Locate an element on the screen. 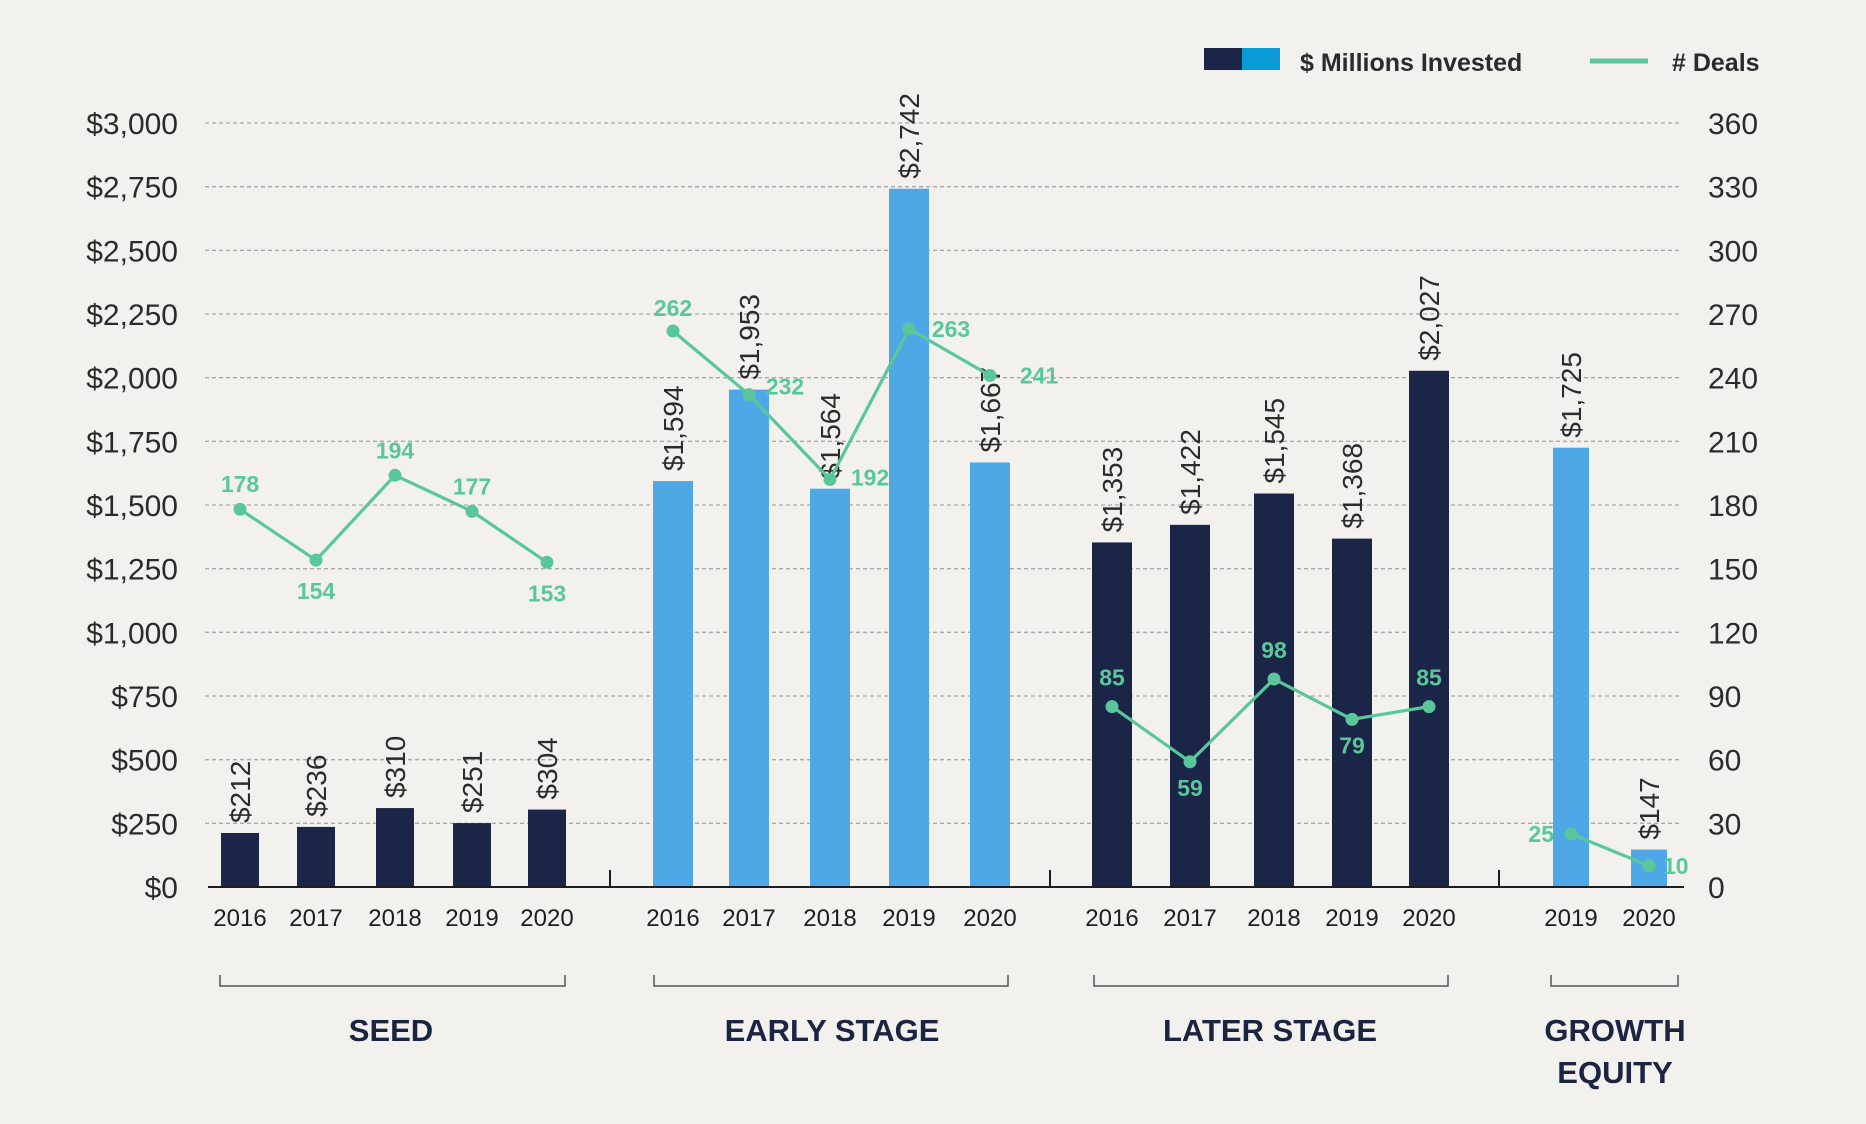 The image size is (1866, 1124). y-tick-left: $1,500 is located at coordinates (132, 506).